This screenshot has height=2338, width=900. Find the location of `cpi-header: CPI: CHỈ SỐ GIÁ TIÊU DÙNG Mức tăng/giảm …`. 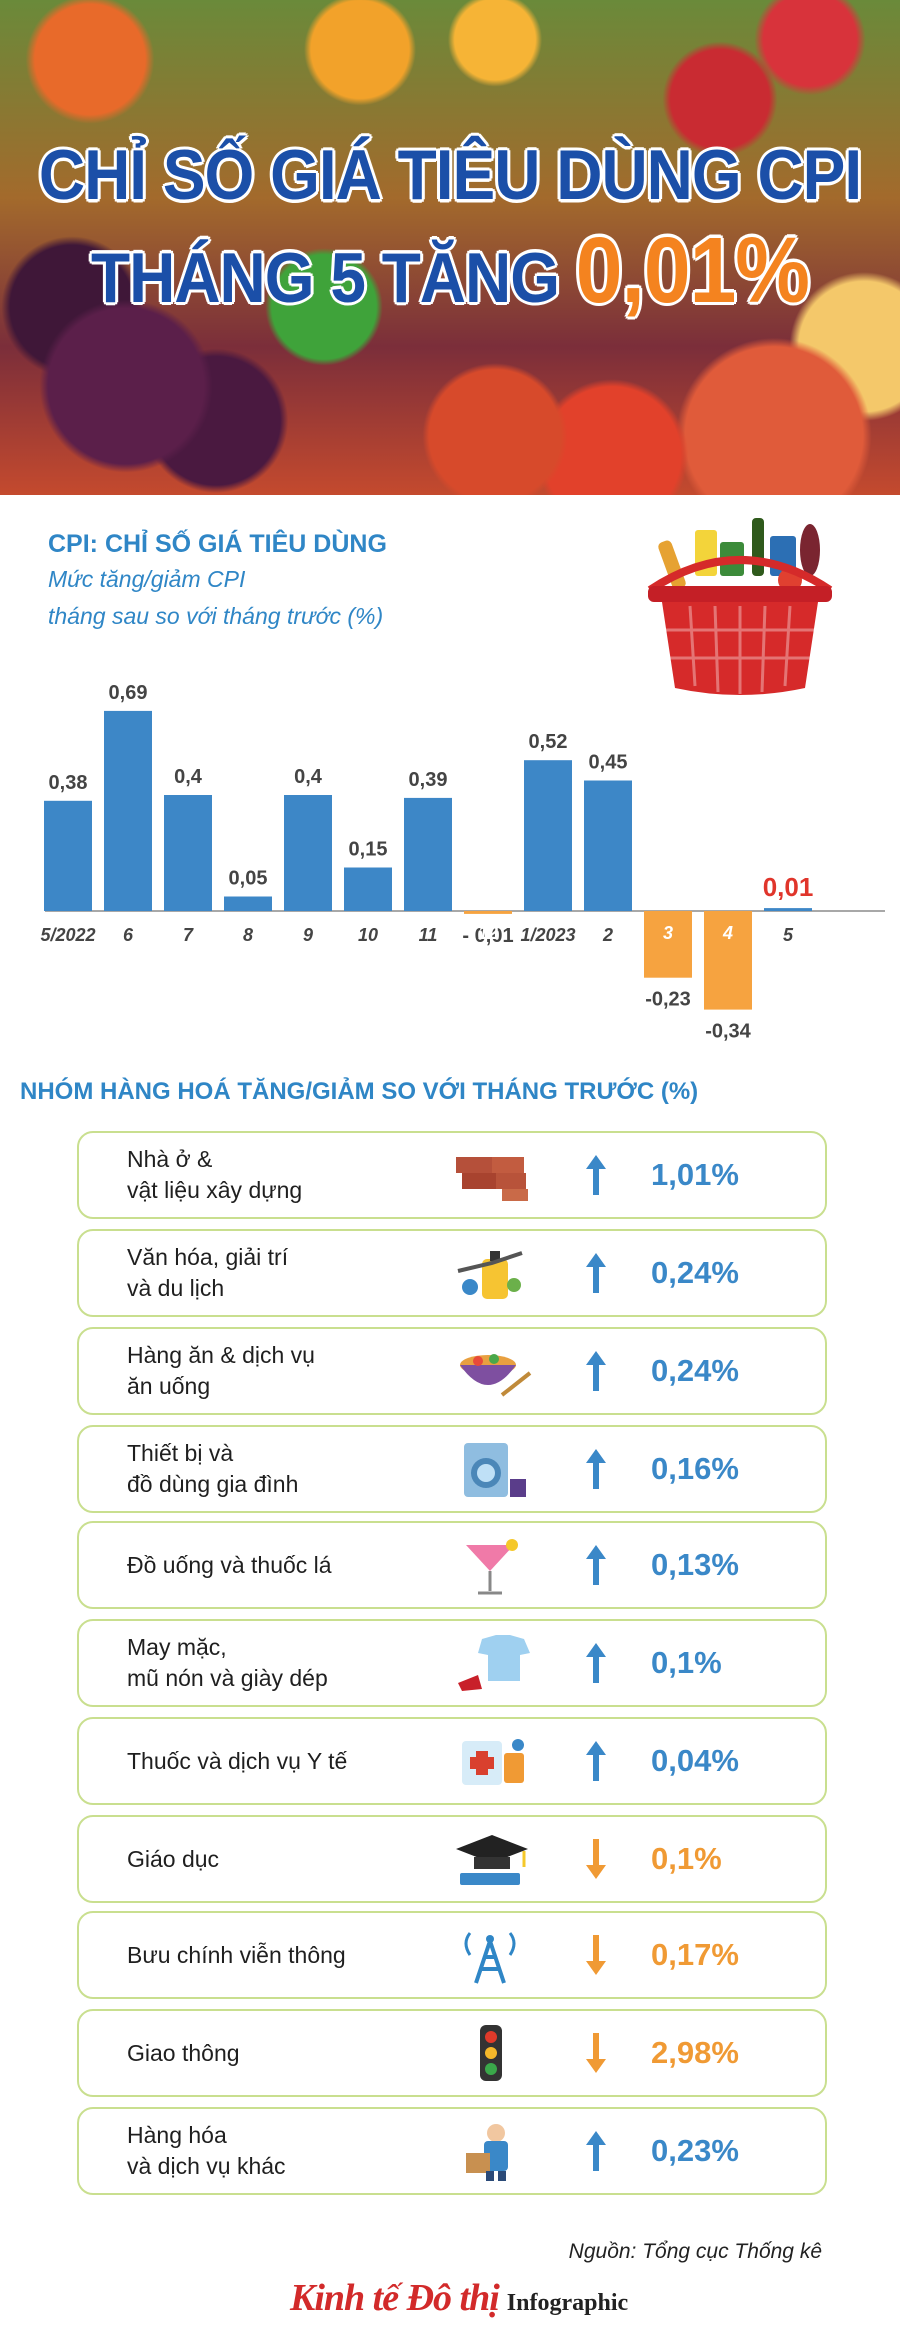

cpi-header: CPI: CHỈ SỐ GIÁ TIÊU DÙNG Mức tăng/giảm … is located at coordinates (217, 581).